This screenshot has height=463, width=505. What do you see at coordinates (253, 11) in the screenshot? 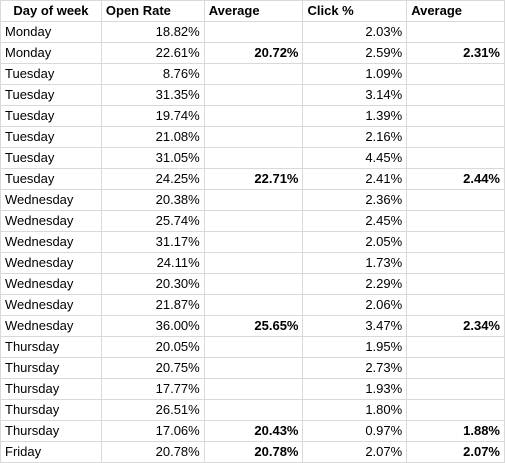
I see `header-open-rate-average: Average` at bounding box center [253, 11].